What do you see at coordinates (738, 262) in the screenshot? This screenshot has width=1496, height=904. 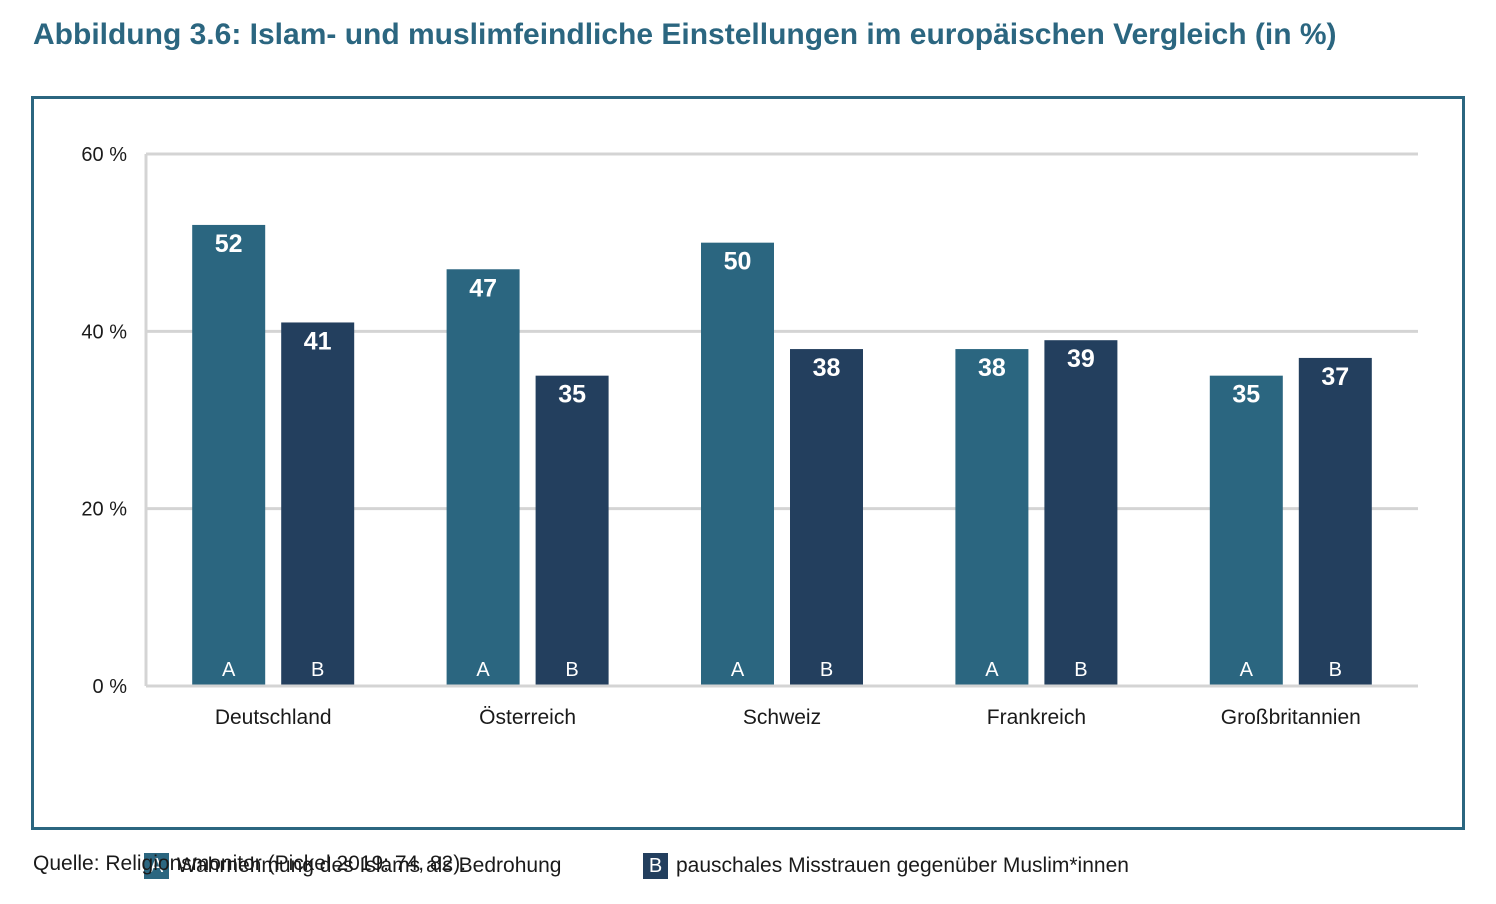 I see `bar-value-label: 50` at bounding box center [738, 262].